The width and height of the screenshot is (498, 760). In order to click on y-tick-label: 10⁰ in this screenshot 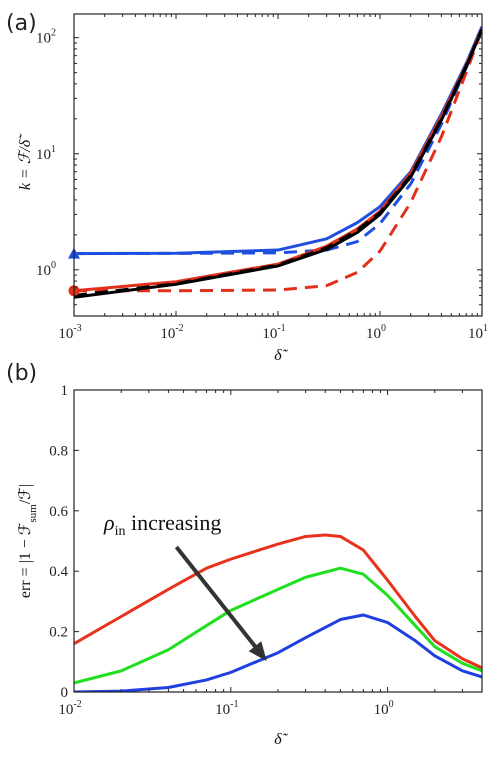, I will do `click(46, 269)`.